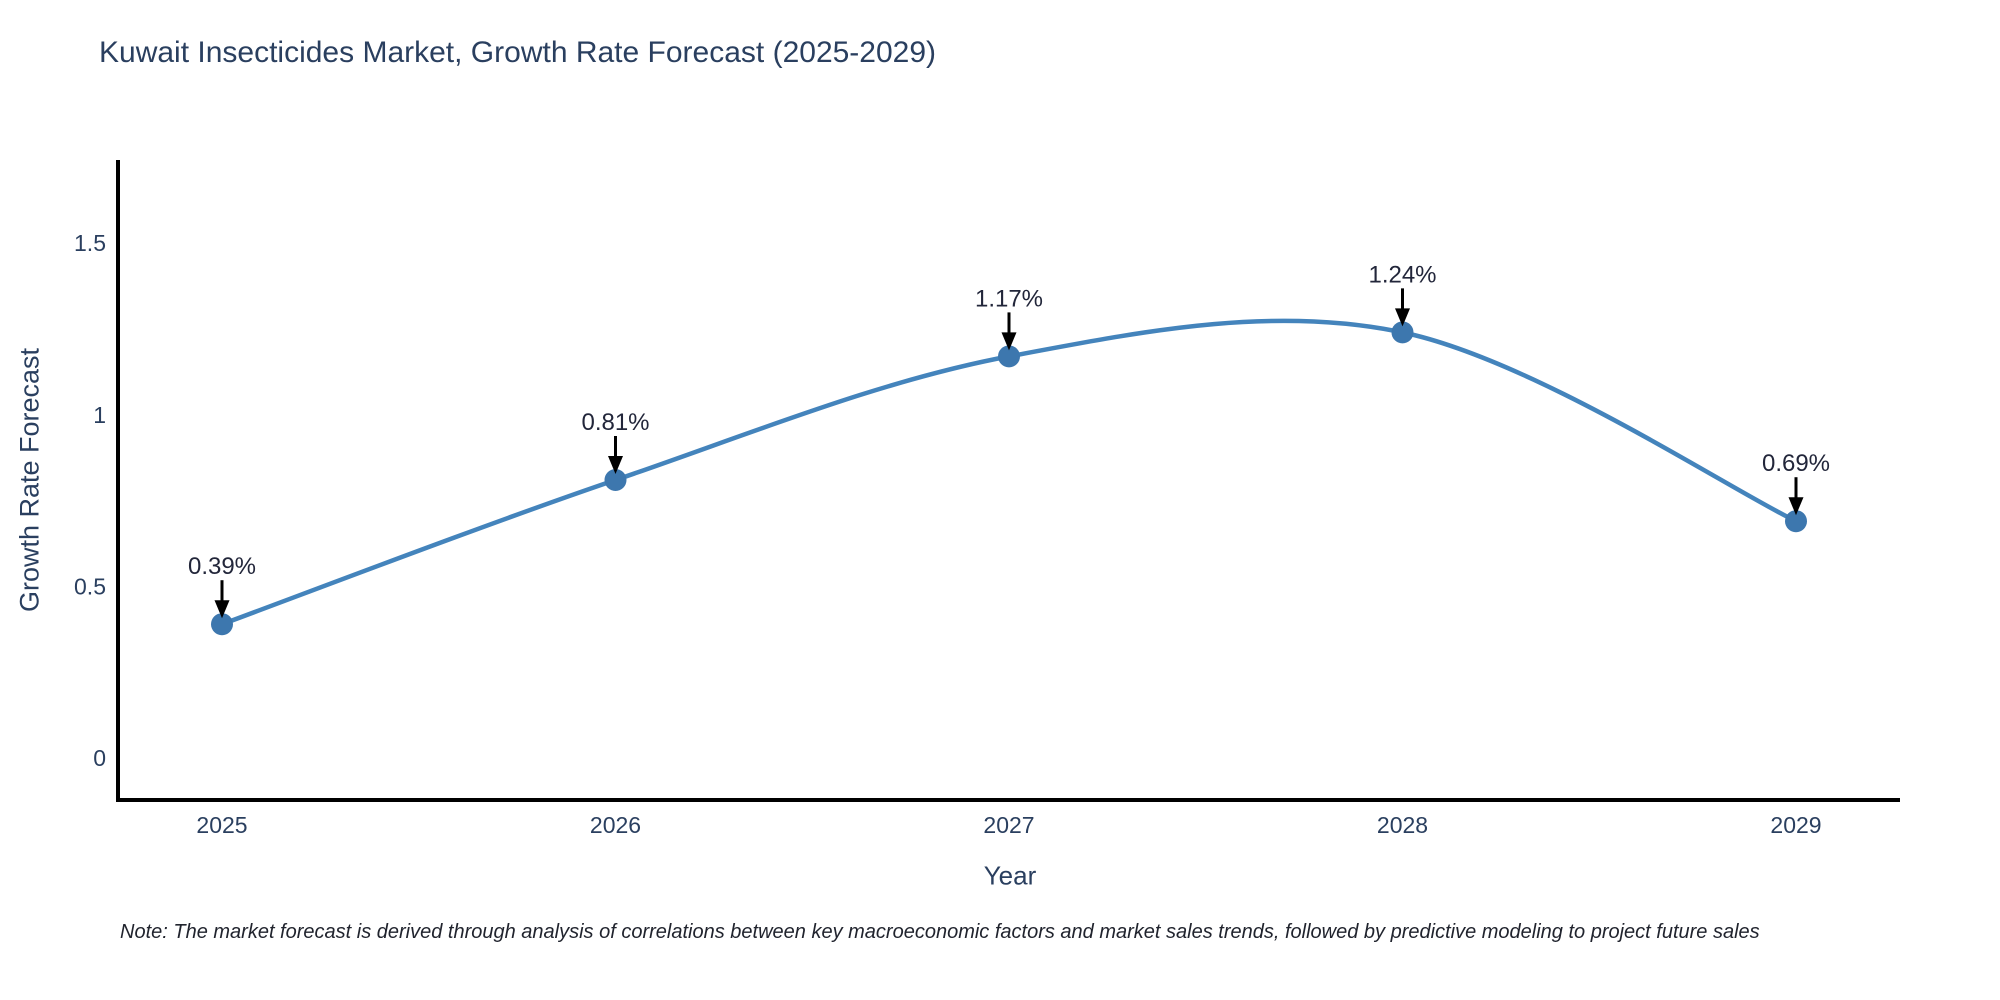 The width and height of the screenshot is (2000, 1000). I want to click on y-tick-label: 0.5, so click(90, 586).